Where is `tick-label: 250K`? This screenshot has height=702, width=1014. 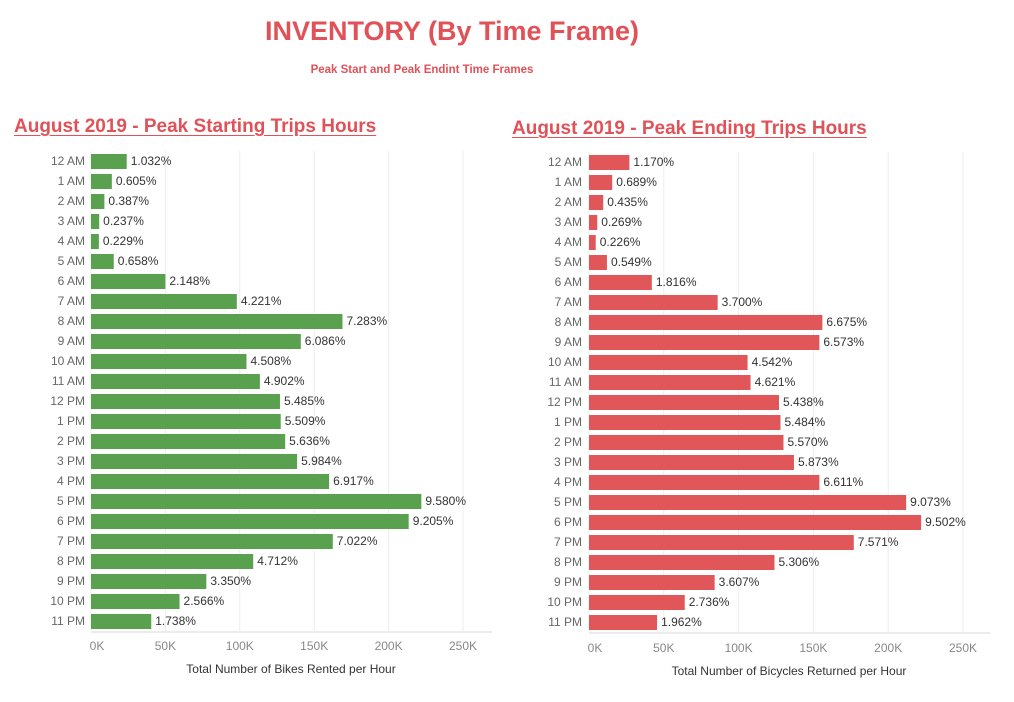 tick-label: 250K is located at coordinates (463, 646).